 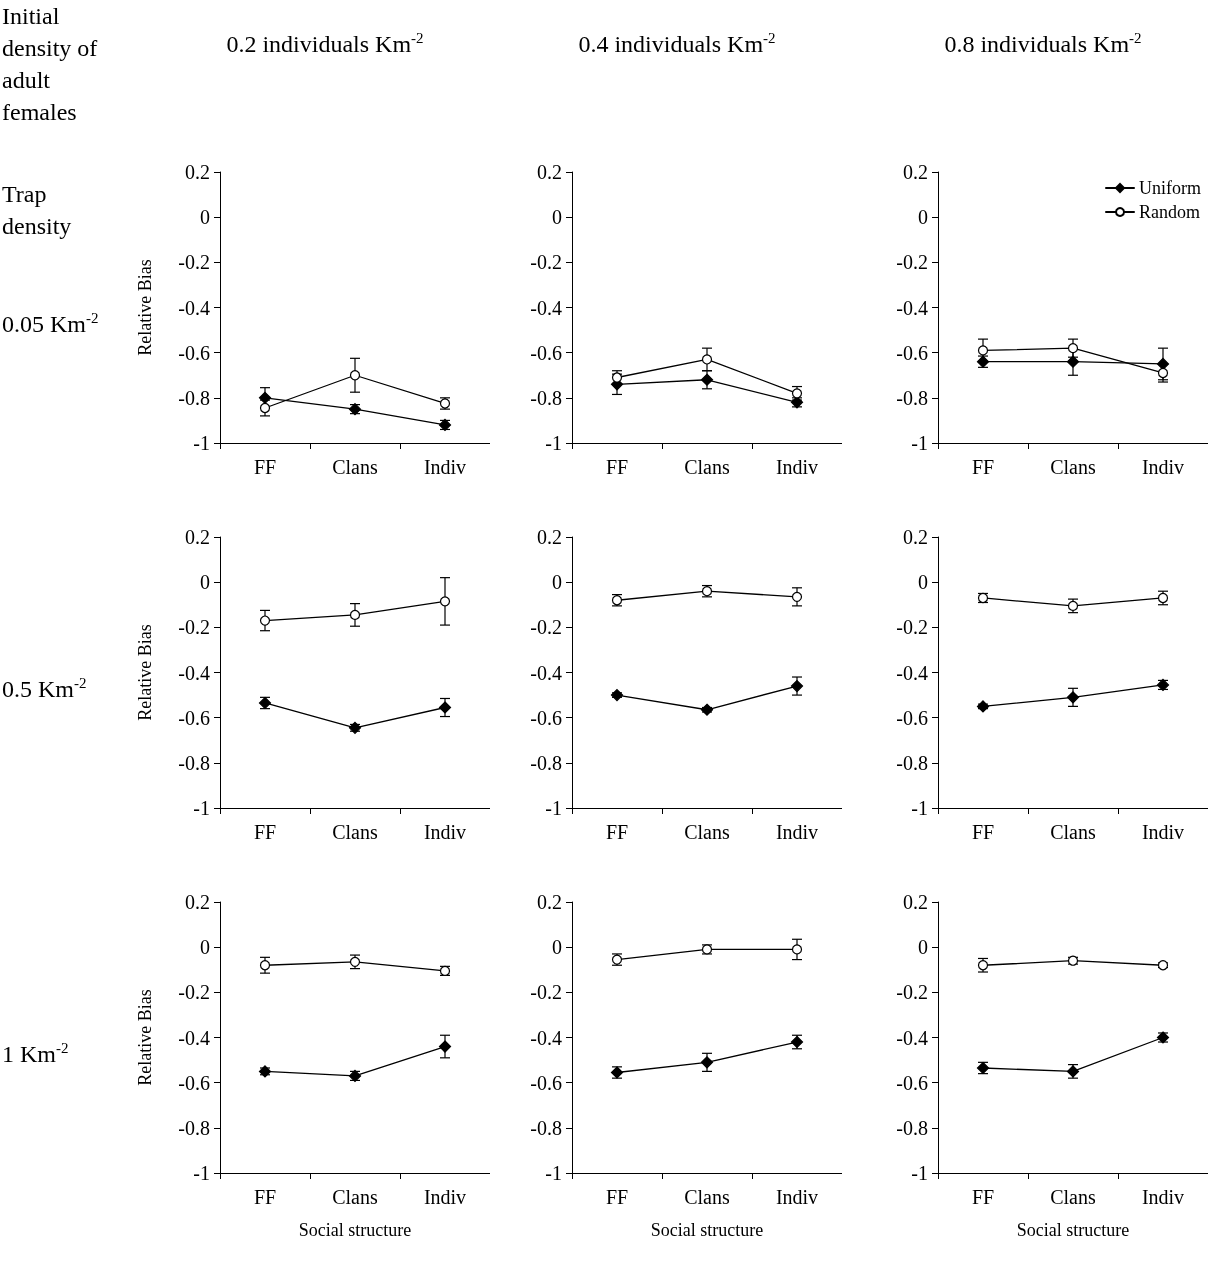 What do you see at coordinates (45, 689) in the screenshot?
I see `text: 0.5 Km$^{-2}$` at bounding box center [45, 689].